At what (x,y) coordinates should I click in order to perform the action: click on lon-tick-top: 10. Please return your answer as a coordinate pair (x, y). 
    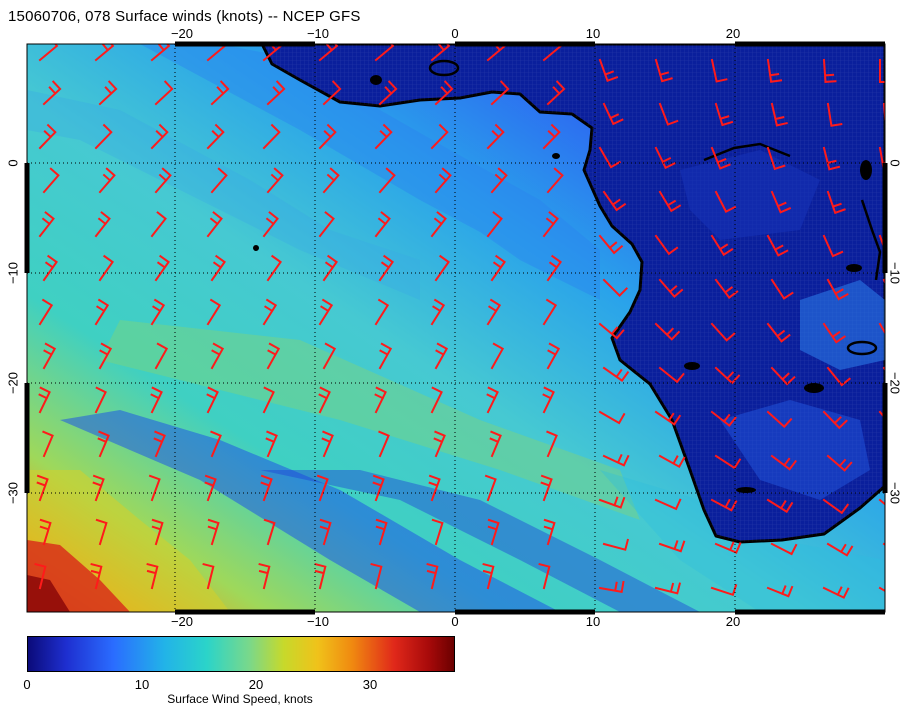
    Looking at the image, I should click on (593, 33).